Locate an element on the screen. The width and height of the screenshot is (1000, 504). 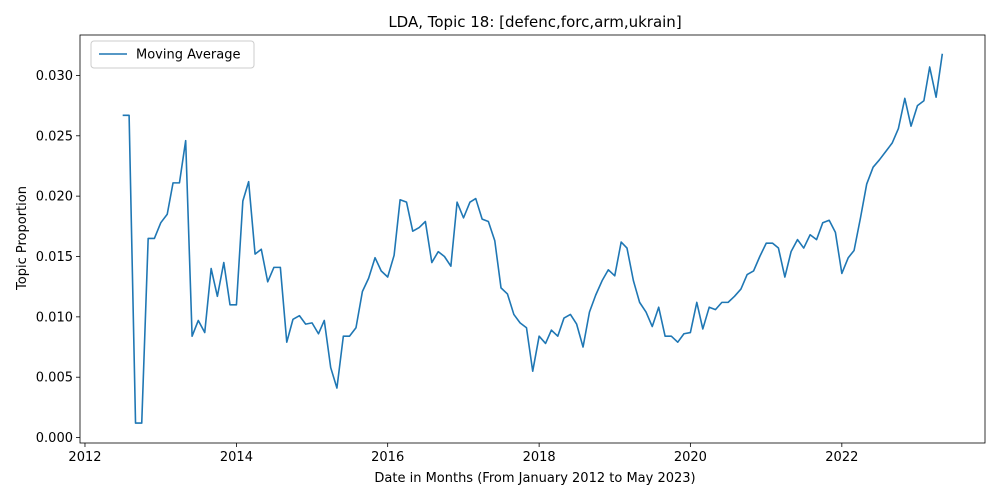
y-tick-label: 0.025 is located at coordinates (54, 136).